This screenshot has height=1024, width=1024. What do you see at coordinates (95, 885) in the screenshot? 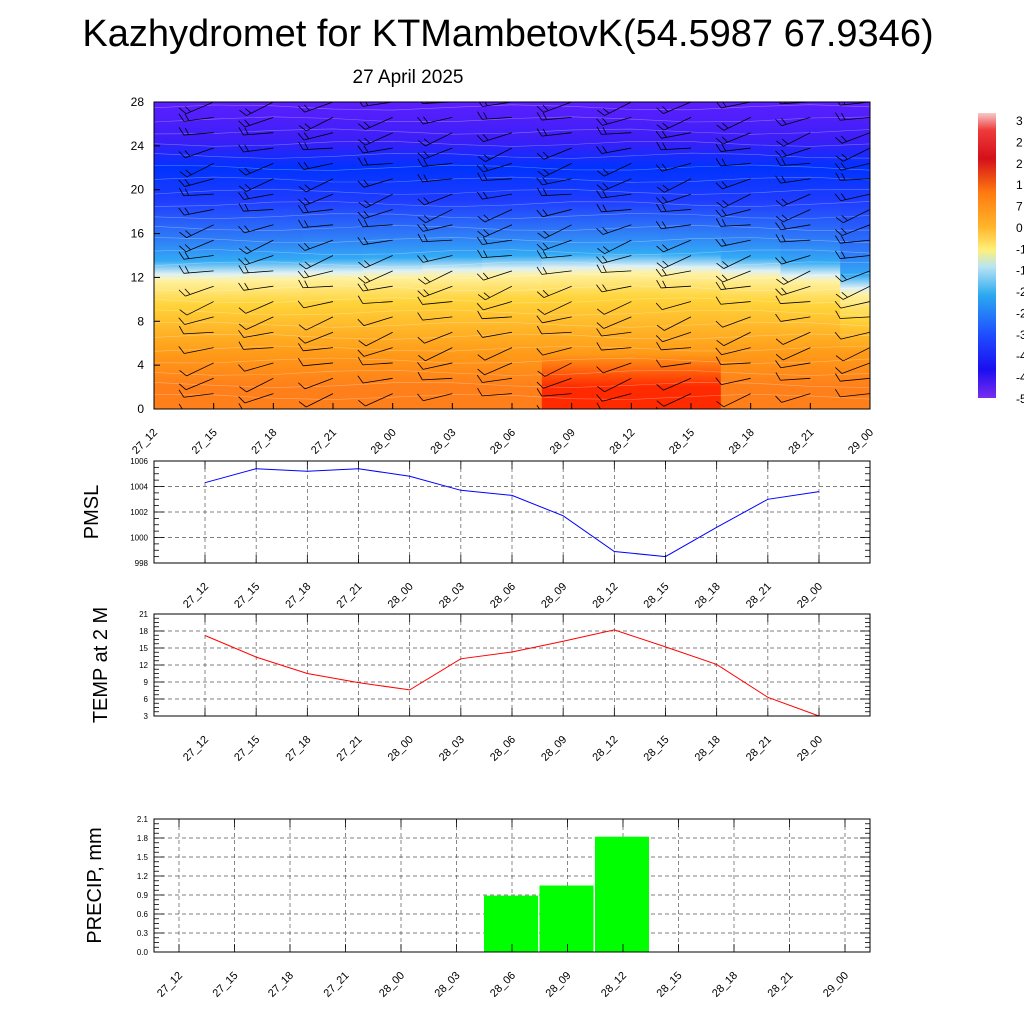
I see `y-axis-label: PRECIP, mm` at bounding box center [95, 885].